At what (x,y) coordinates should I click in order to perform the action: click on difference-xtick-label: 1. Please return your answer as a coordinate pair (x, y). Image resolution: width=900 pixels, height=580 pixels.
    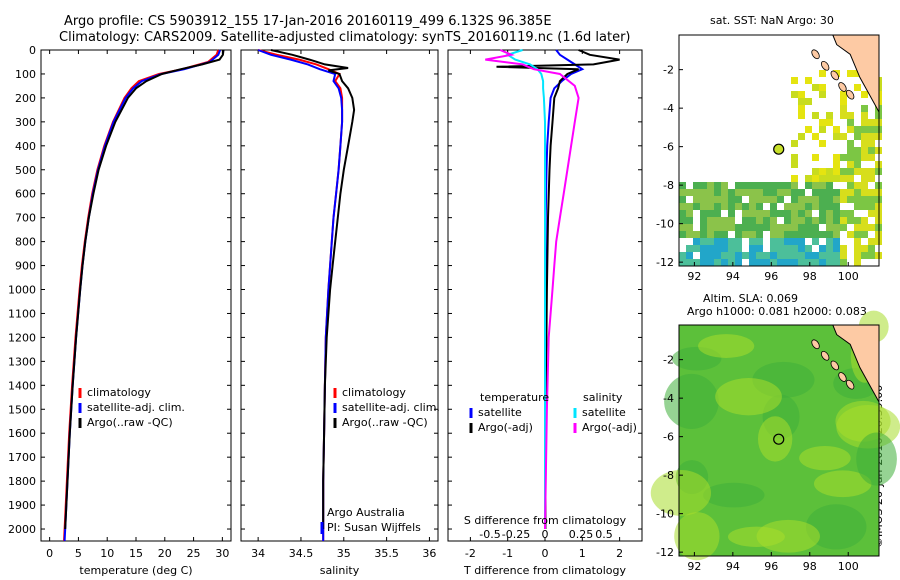
    Looking at the image, I should click on (582, 553).